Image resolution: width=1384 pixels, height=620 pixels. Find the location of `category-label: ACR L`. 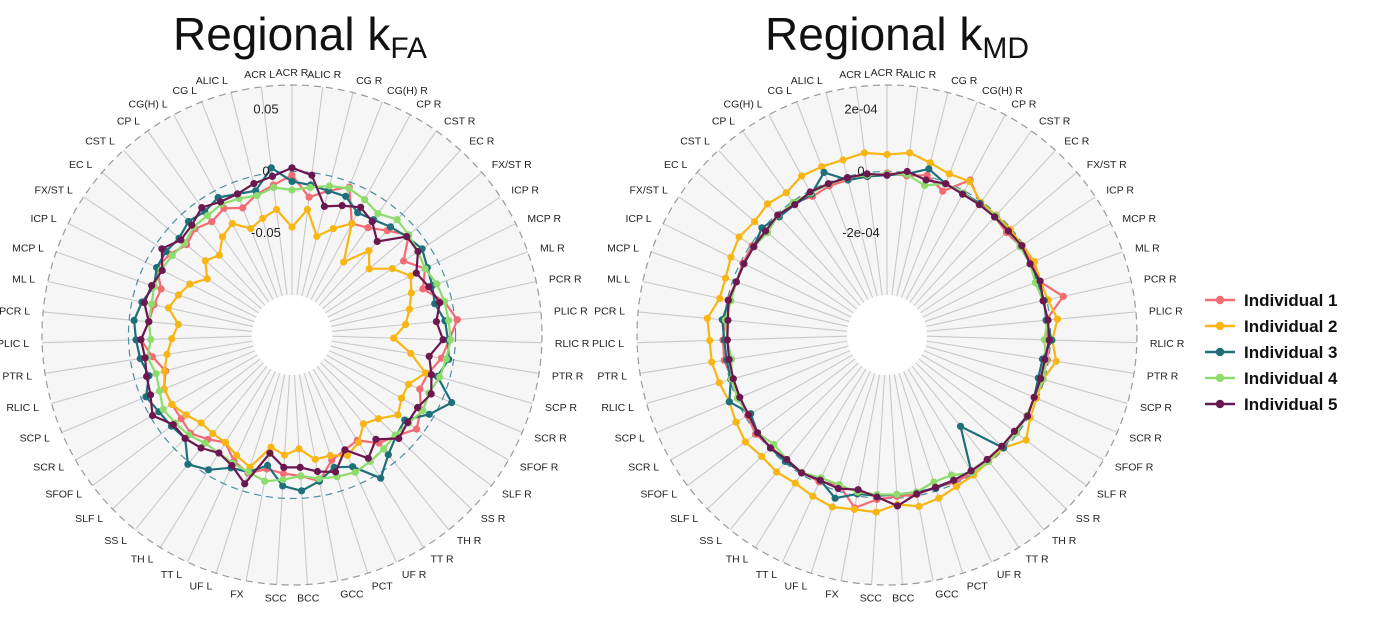

category-label: ACR L is located at coordinates (259, 75).